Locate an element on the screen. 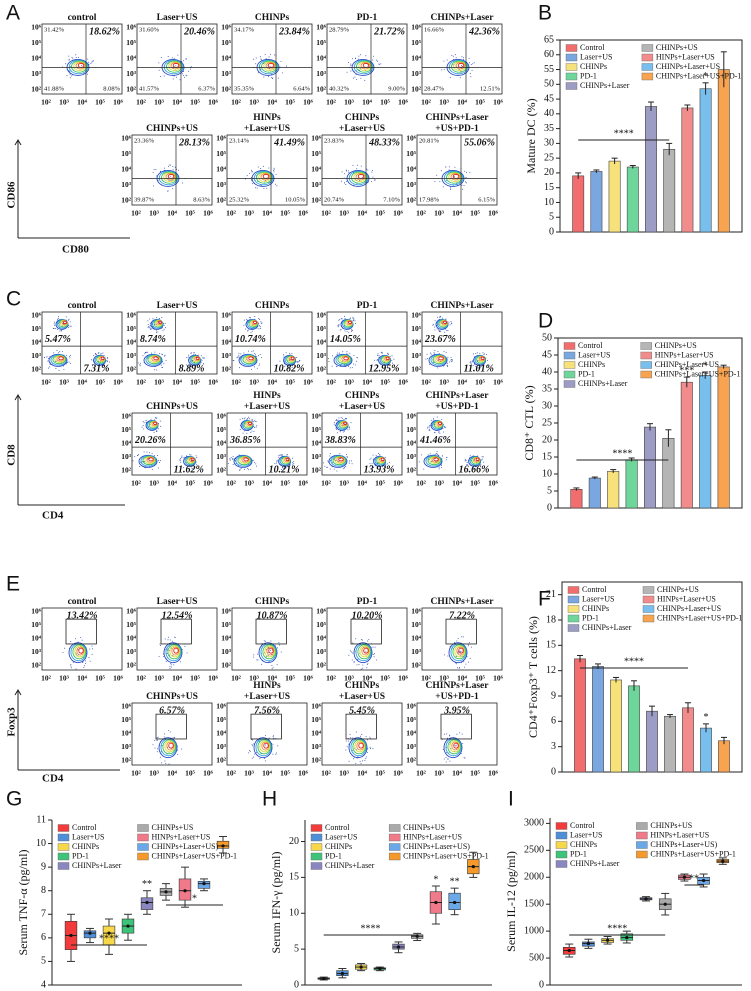  y-tick-label: 5 is located at coordinates (296, 948).